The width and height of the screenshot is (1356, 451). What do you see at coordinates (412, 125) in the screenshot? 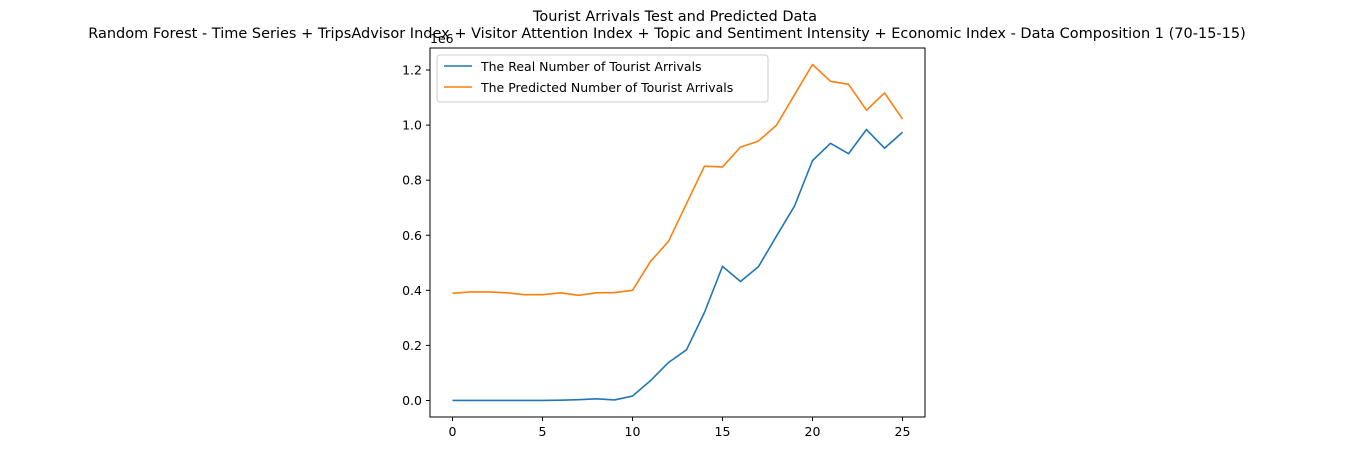
I see `y-tick-label-5: 1.0` at bounding box center [412, 125].